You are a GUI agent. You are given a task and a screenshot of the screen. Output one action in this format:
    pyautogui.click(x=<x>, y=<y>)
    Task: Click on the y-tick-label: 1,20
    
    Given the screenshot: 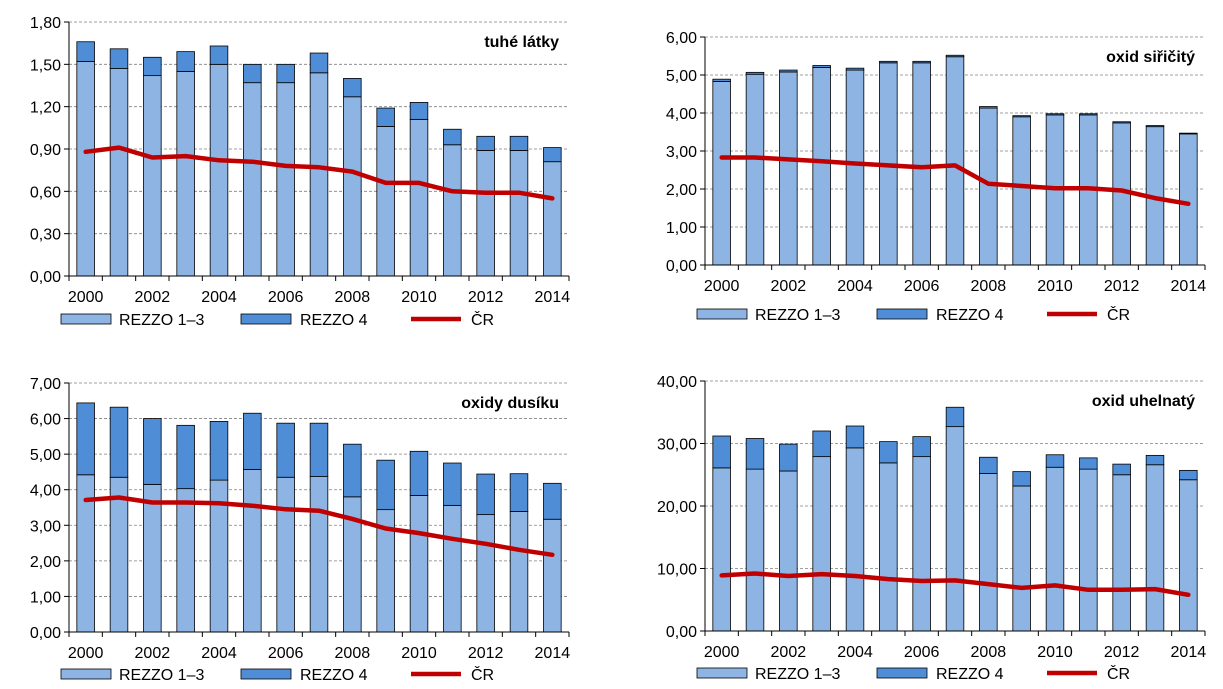 What is the action you would take?
    pyautogui.click(x=45, y=108)
    